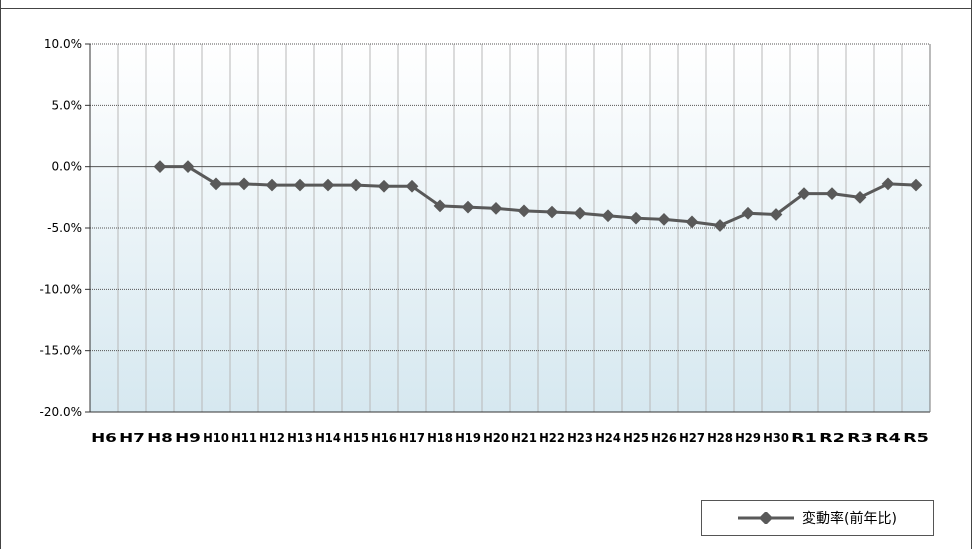  I want to click on x-tick-label: H25, so click(636, 438).